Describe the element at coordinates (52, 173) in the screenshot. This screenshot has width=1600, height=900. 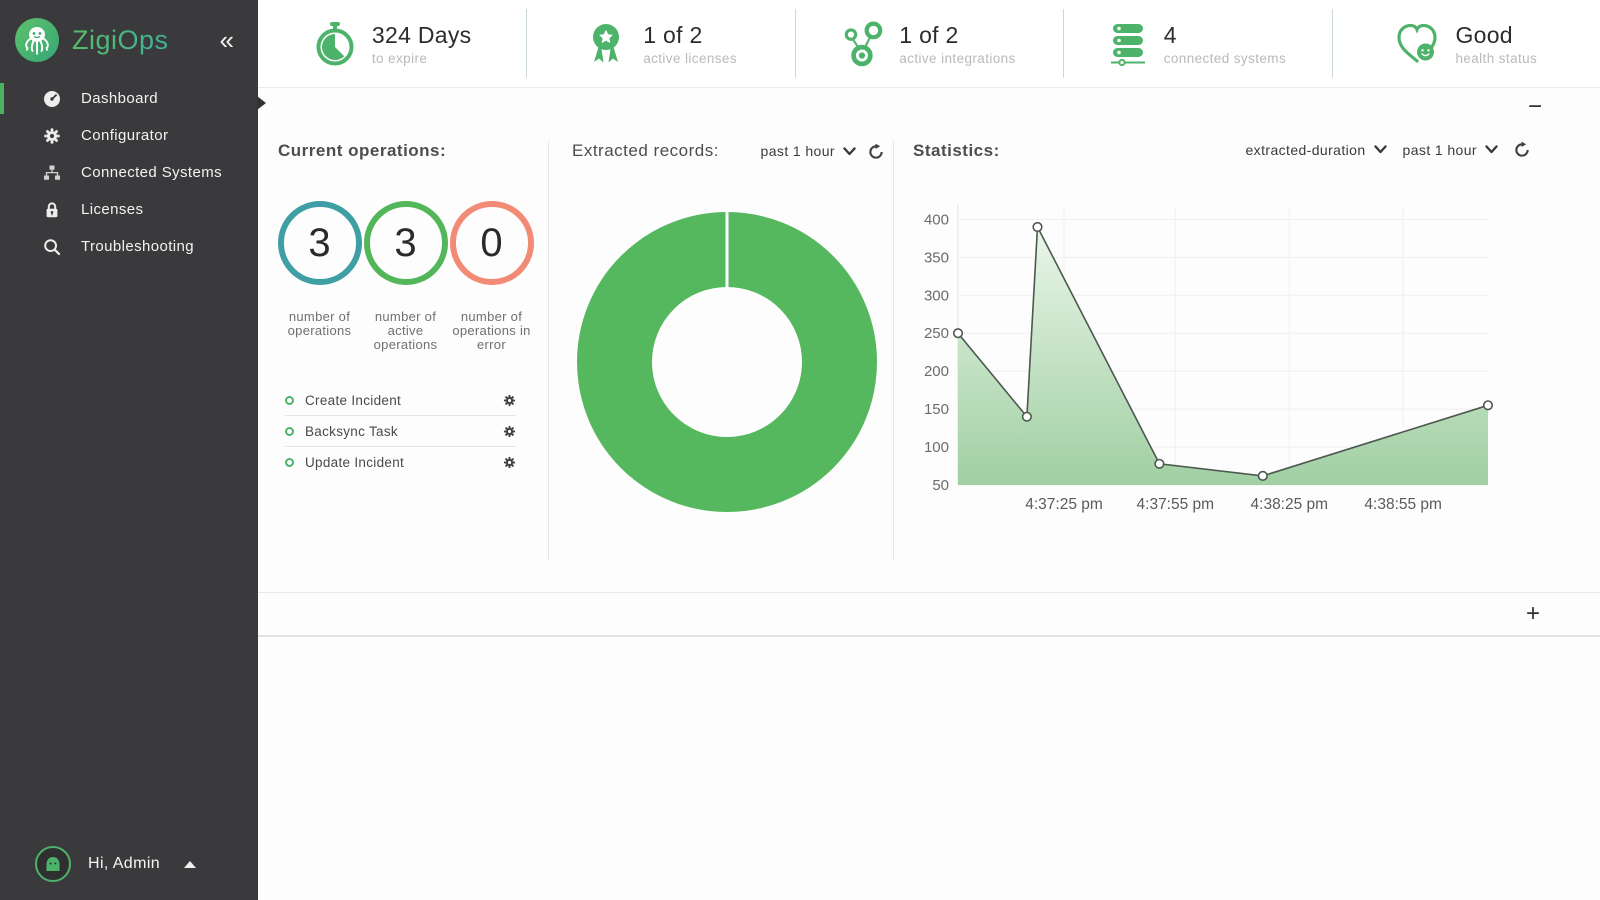
I see `sitemap-icon` at that location.